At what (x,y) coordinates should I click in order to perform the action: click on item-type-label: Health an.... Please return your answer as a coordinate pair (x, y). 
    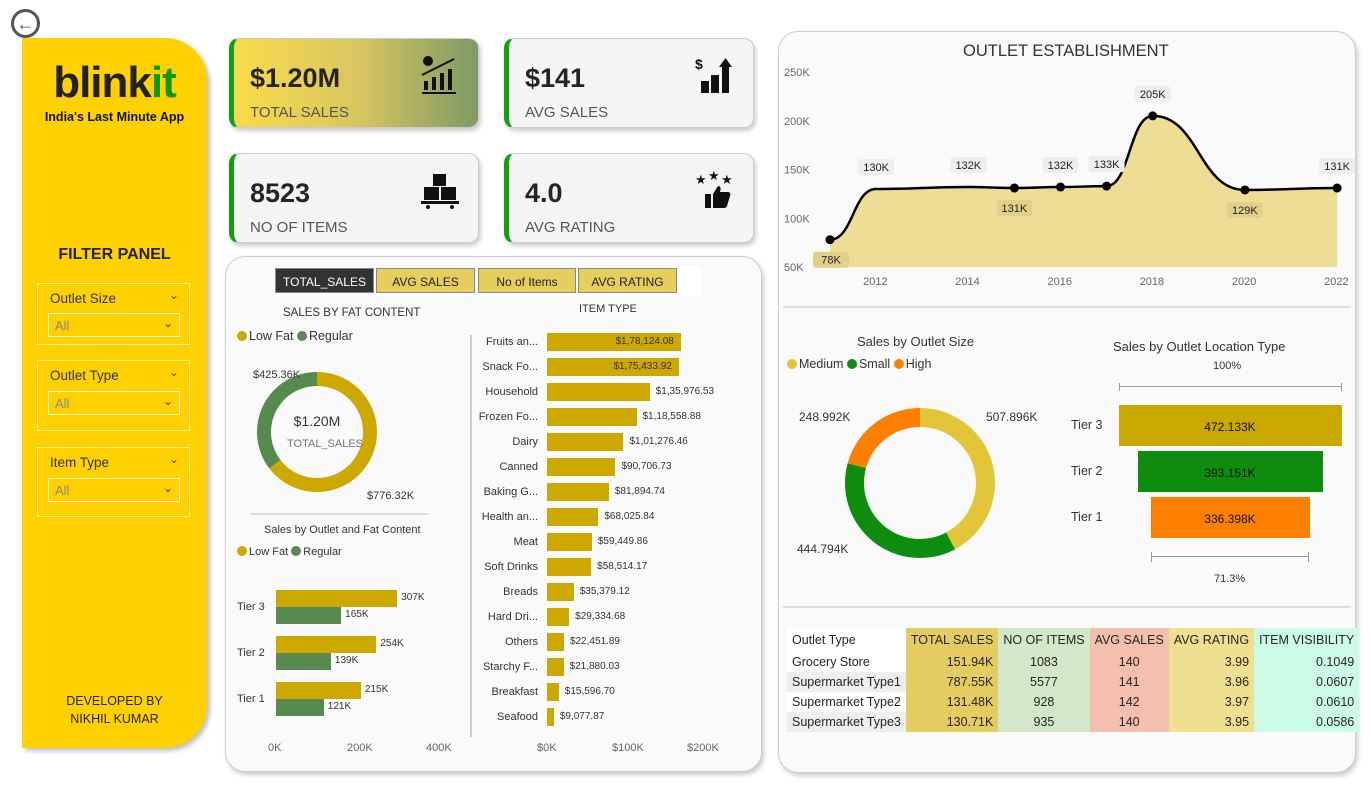
    Looking at the image, I should click on (509, 517).